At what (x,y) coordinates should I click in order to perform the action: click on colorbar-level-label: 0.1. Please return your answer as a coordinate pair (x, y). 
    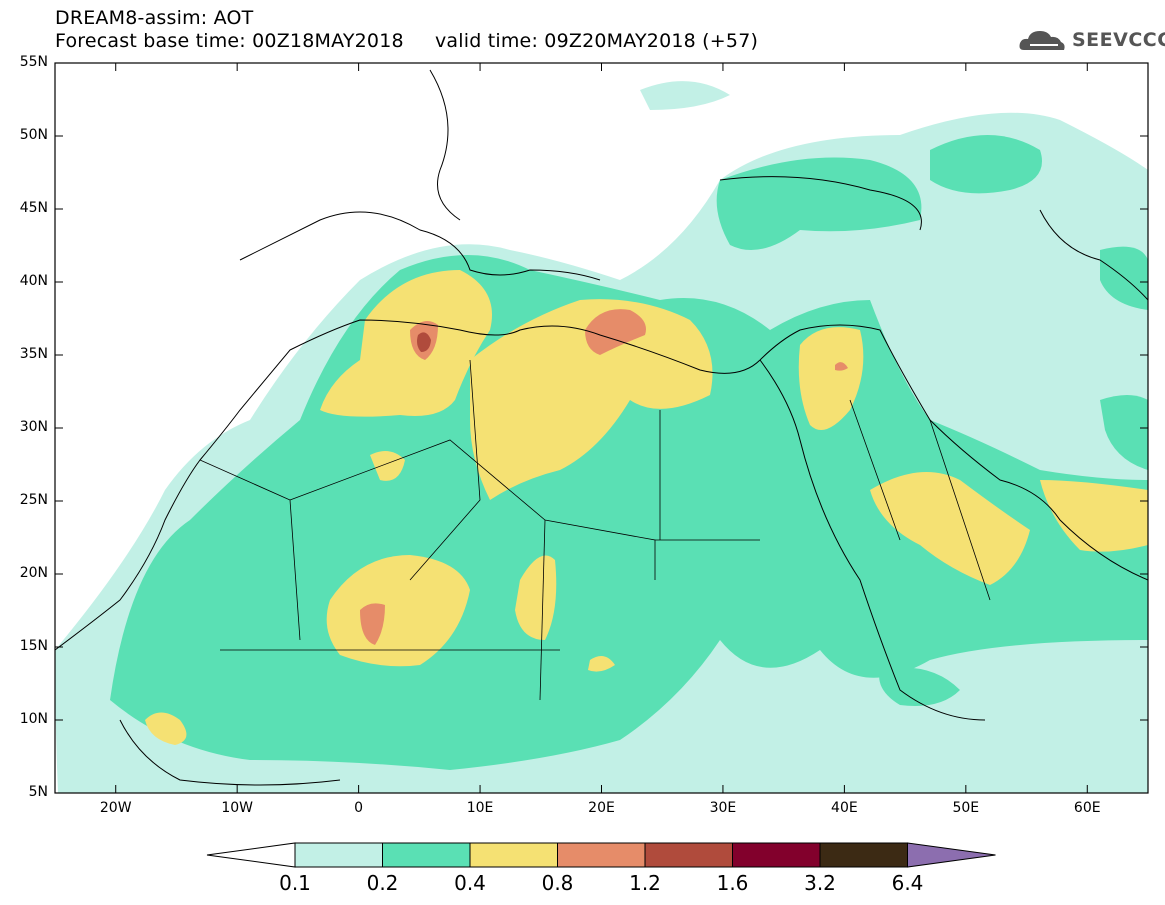
    Looking at the image, I should click on (295, 883).